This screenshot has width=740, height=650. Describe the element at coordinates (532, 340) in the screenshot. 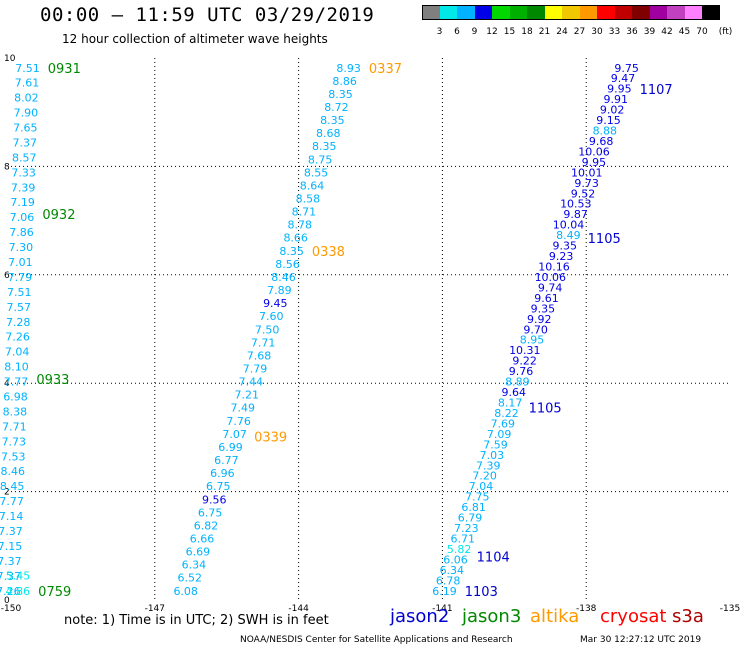

I see `swh-value-label: 8.95` at that location.